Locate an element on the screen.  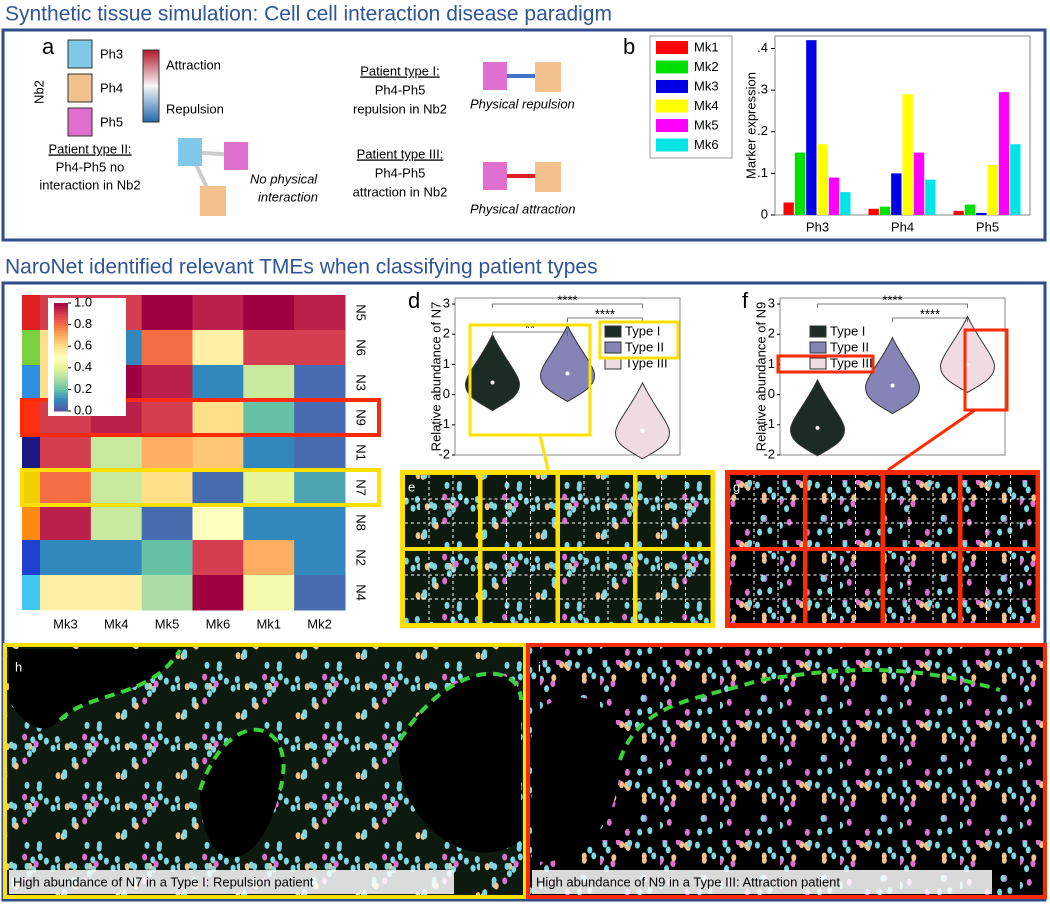
colorbar-tick-label: 0.8 is located at coordinates (83, 323).